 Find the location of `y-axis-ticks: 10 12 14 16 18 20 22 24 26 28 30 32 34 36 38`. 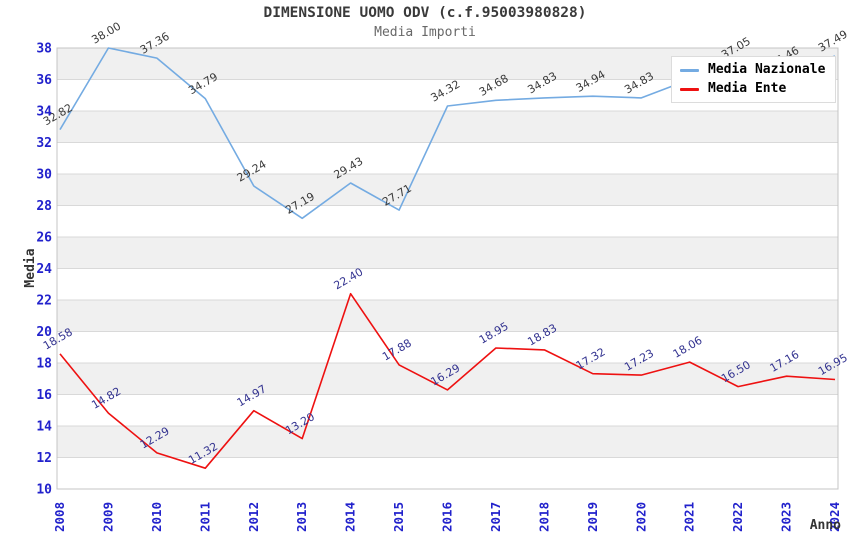

y-axis-ticks: 10 12 14 16 18 20 22 24 26 28 30 32 34 36 38 is located at coordinates (44, 270).